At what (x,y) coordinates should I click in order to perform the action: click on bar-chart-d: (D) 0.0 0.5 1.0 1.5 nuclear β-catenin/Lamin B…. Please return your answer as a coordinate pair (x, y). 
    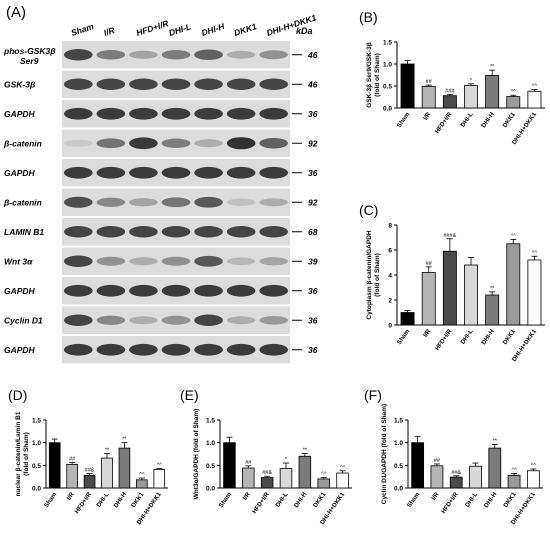
    Looking at the image, I should click on (88, 456).